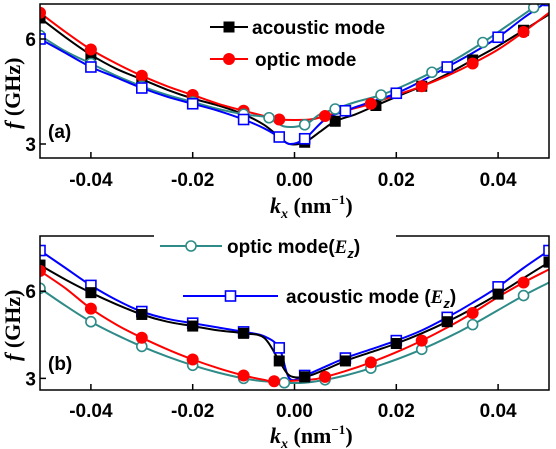  What do you see at coordinates (341, 247) in the screenshot?
I see `legend-label-var: E` at bounding box center [341, 247].